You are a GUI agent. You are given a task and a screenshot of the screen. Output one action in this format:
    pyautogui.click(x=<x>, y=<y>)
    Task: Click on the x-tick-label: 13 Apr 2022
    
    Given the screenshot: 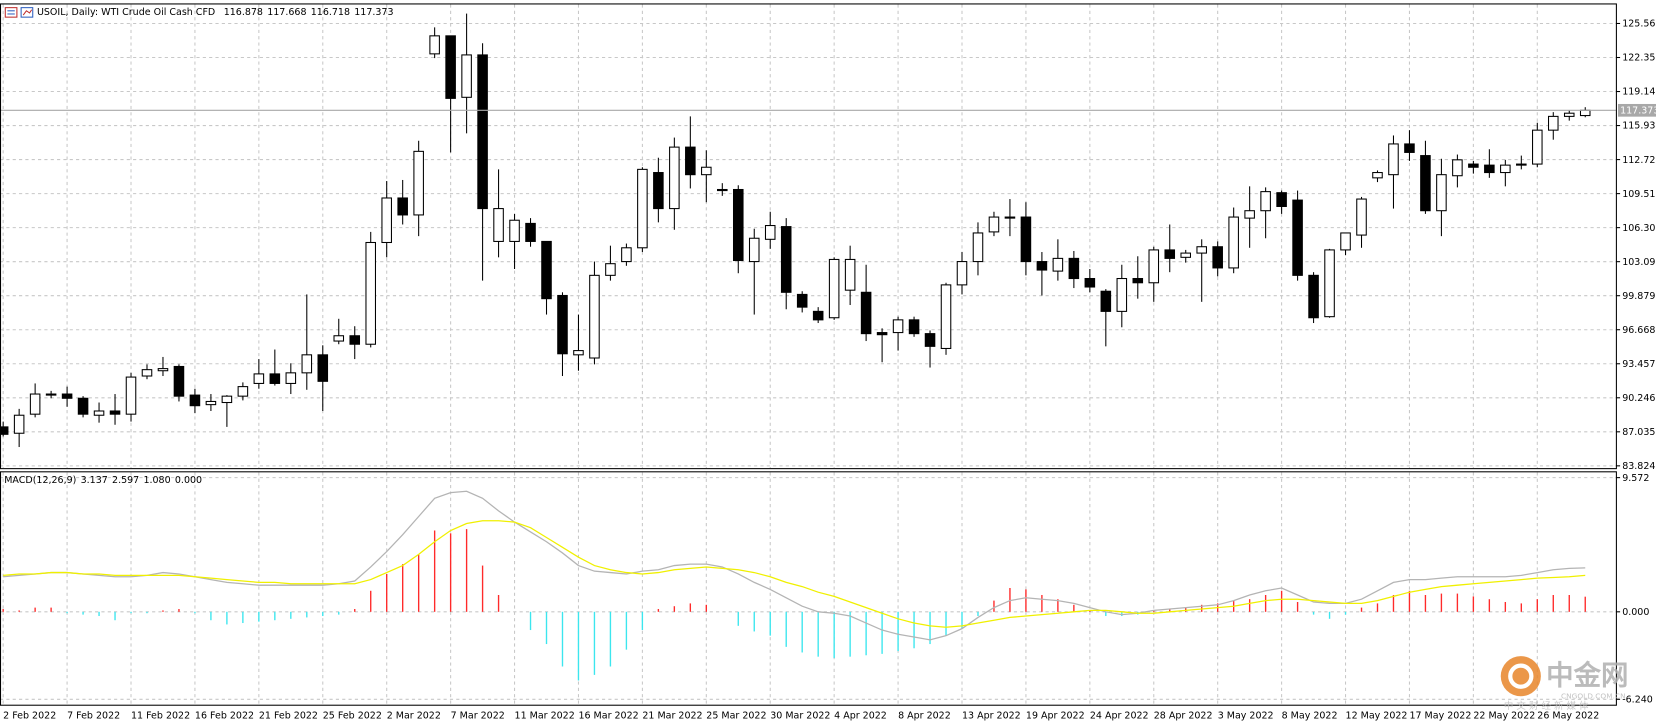 What is the action you would take?
    pyautogui.click(x=991, y=715)
    